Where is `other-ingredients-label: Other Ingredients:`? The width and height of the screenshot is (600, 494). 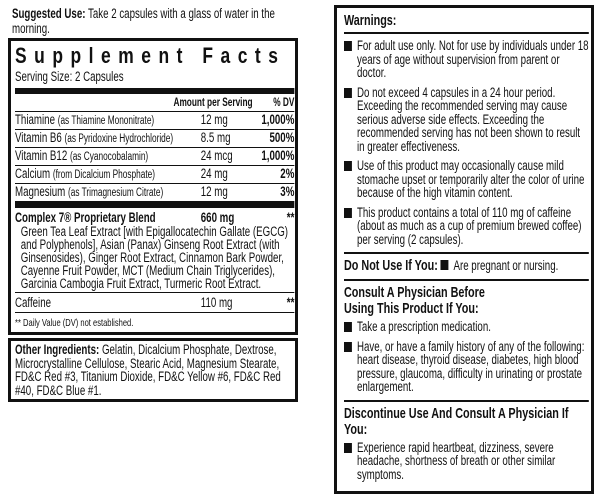 other-ingredients-label: Other Ingredients: is located at coordinates (57, 349).